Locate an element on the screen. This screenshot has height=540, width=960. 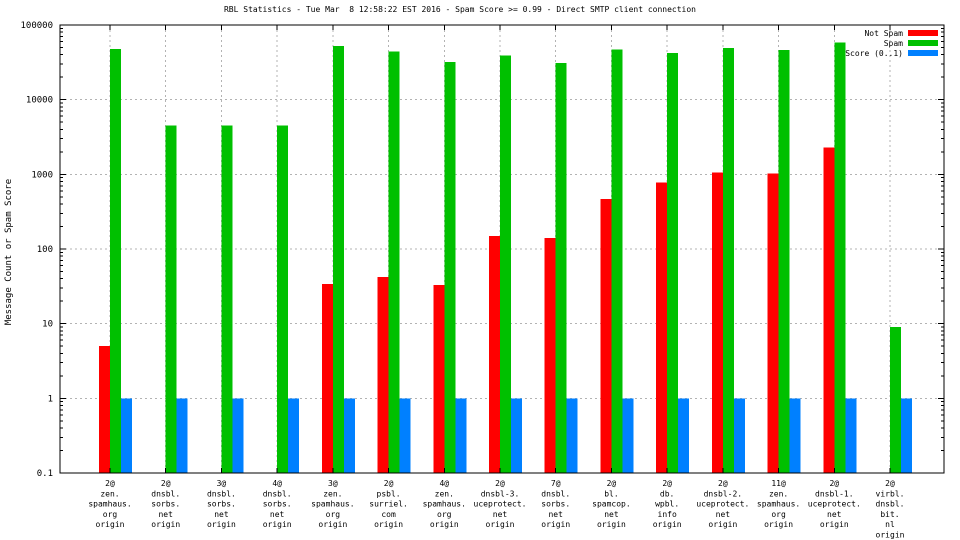
x-category-label: 11@ is located at coordinates (778, 483).